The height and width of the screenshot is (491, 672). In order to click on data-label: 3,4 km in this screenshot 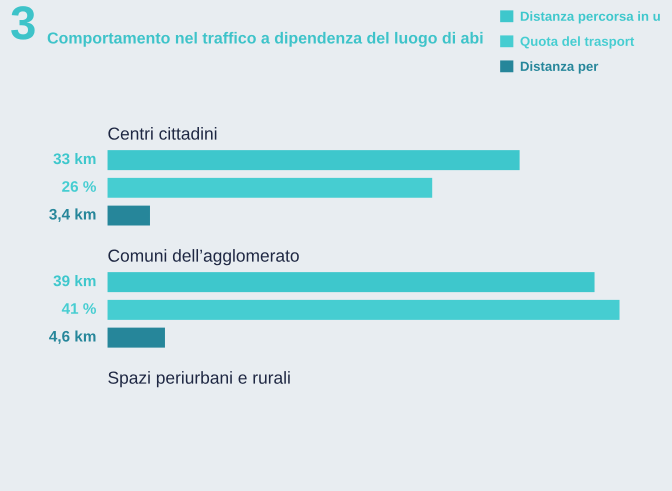, I will do `click(72, 215)`.